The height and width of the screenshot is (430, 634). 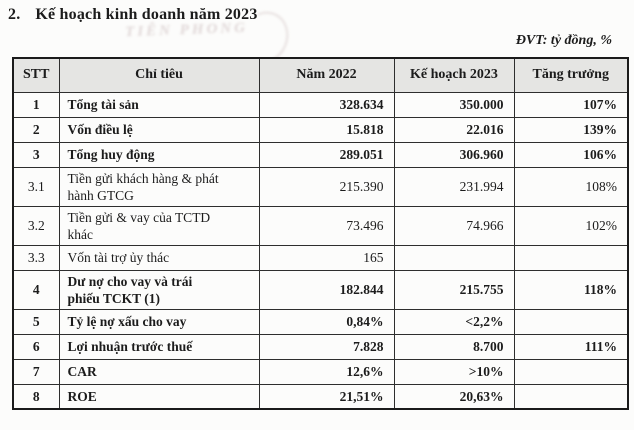 I want to click on cell-stt: 2, so click(x=36, y=129).